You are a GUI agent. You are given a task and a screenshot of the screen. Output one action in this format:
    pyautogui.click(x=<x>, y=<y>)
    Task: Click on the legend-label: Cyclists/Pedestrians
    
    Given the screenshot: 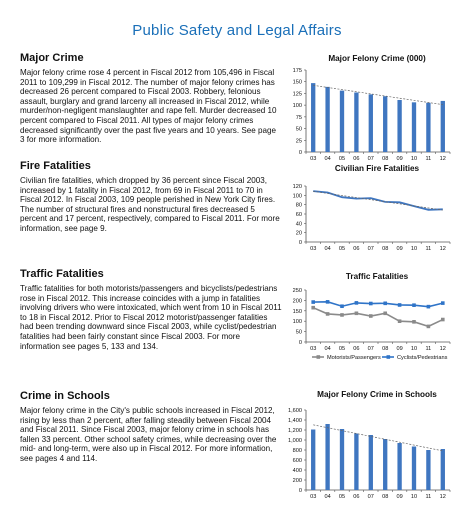 What is the action you would take?
    pyautogui.click(x=422, y=358)
    